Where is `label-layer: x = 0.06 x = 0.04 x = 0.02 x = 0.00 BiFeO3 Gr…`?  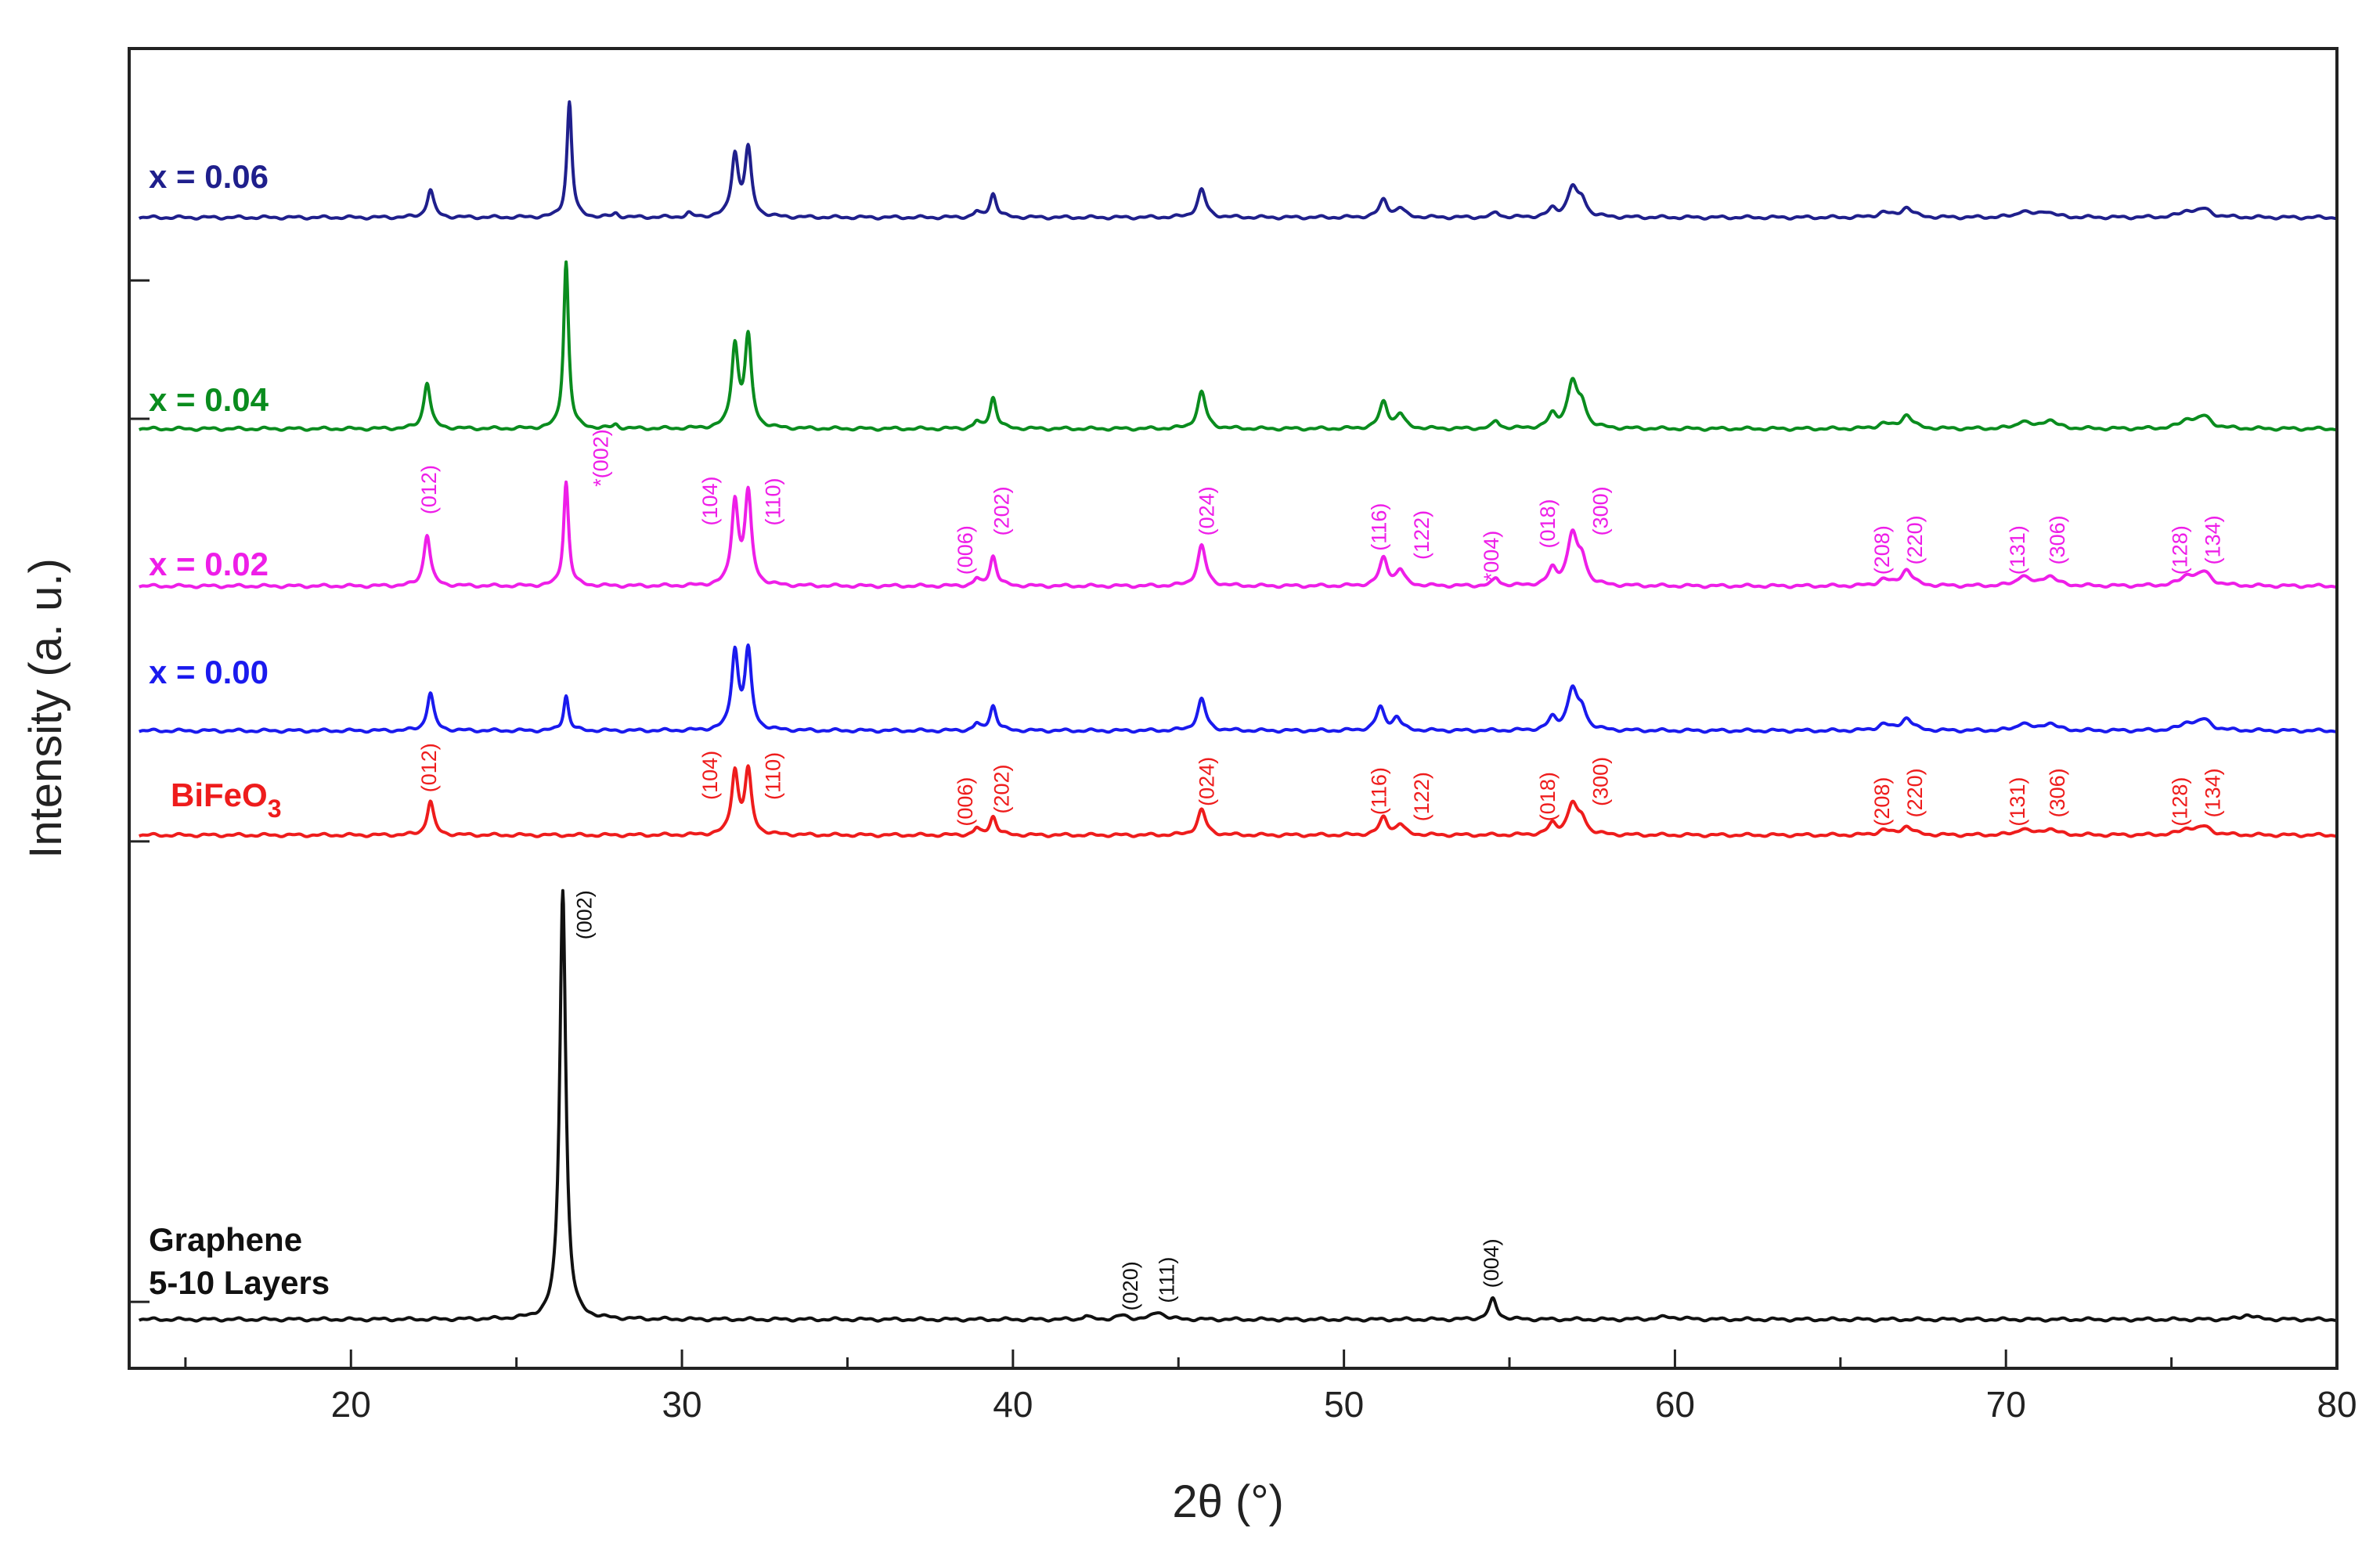 label-layer: x = 0.06 x = 0.04 x = 0.02 x = 0.00 BiFeO3 Gr… is located at coordinates (239, 729).